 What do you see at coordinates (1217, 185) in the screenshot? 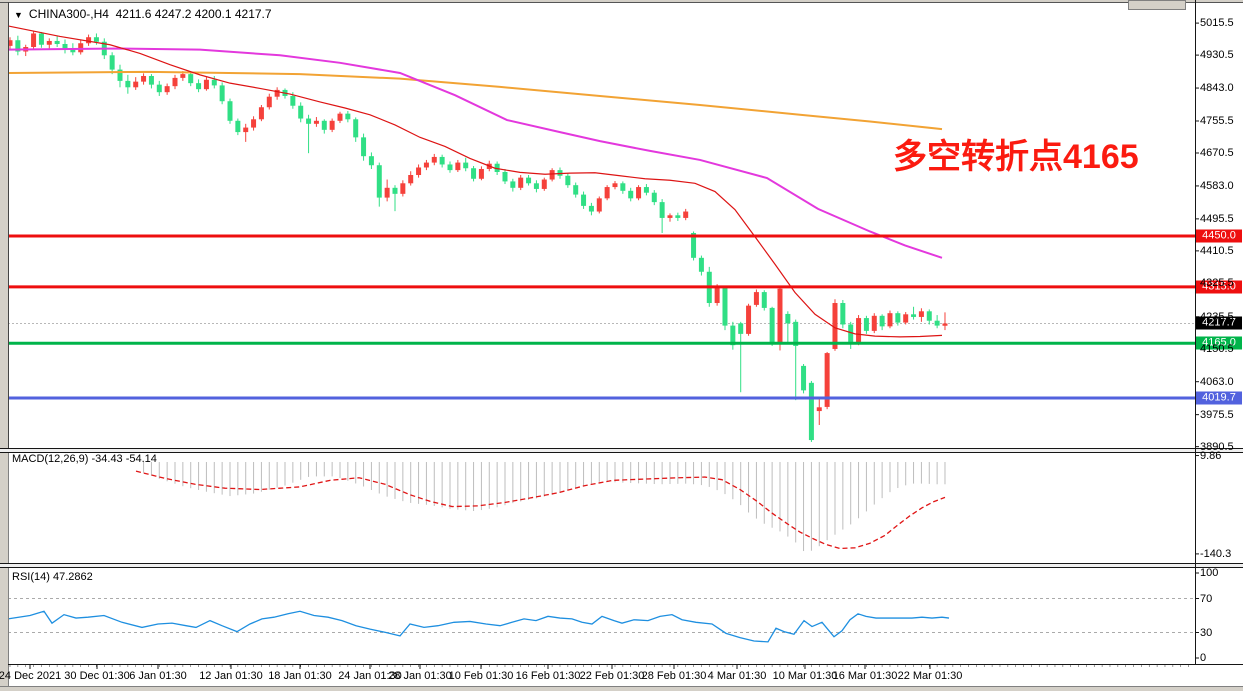
I see `price-axis-label: 4583.0` at bounding box center [1217, 185].